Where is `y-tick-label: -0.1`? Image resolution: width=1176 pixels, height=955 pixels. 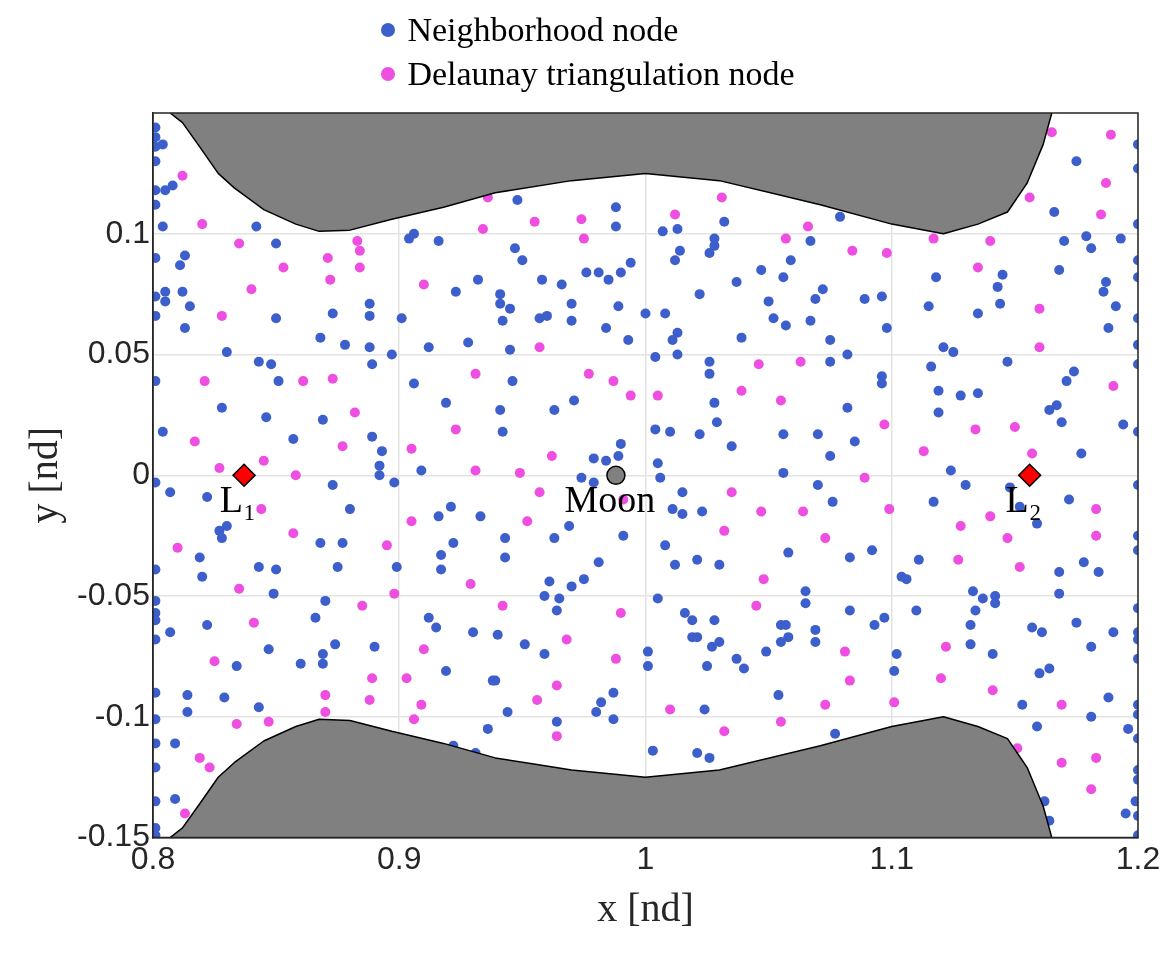 y-tick-label: -0.1 is located at coordinates (122, 714).